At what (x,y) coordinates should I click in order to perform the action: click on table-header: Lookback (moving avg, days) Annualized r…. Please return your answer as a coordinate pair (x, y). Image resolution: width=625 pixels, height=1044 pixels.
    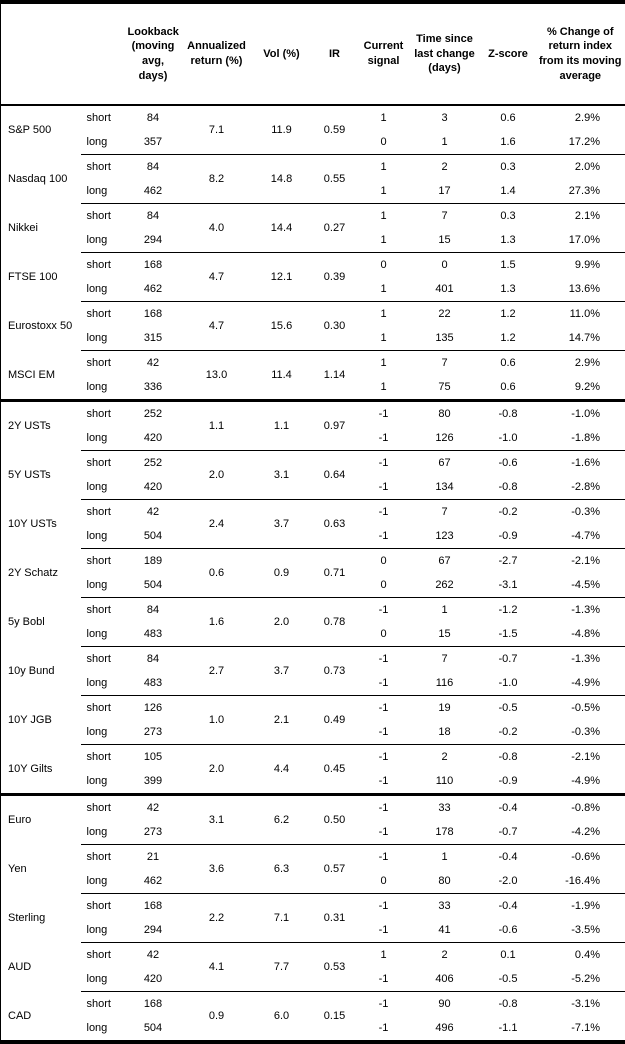
    Looking at the image, I should click on (313, 53).